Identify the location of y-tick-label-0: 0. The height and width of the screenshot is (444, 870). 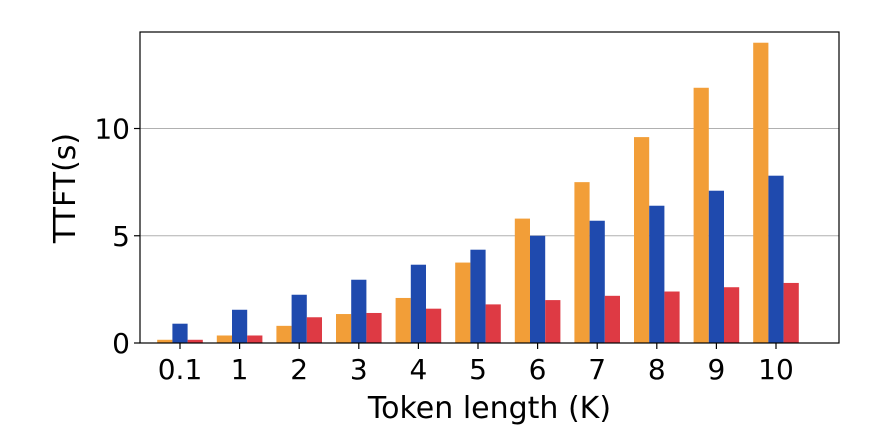
(121, 343).